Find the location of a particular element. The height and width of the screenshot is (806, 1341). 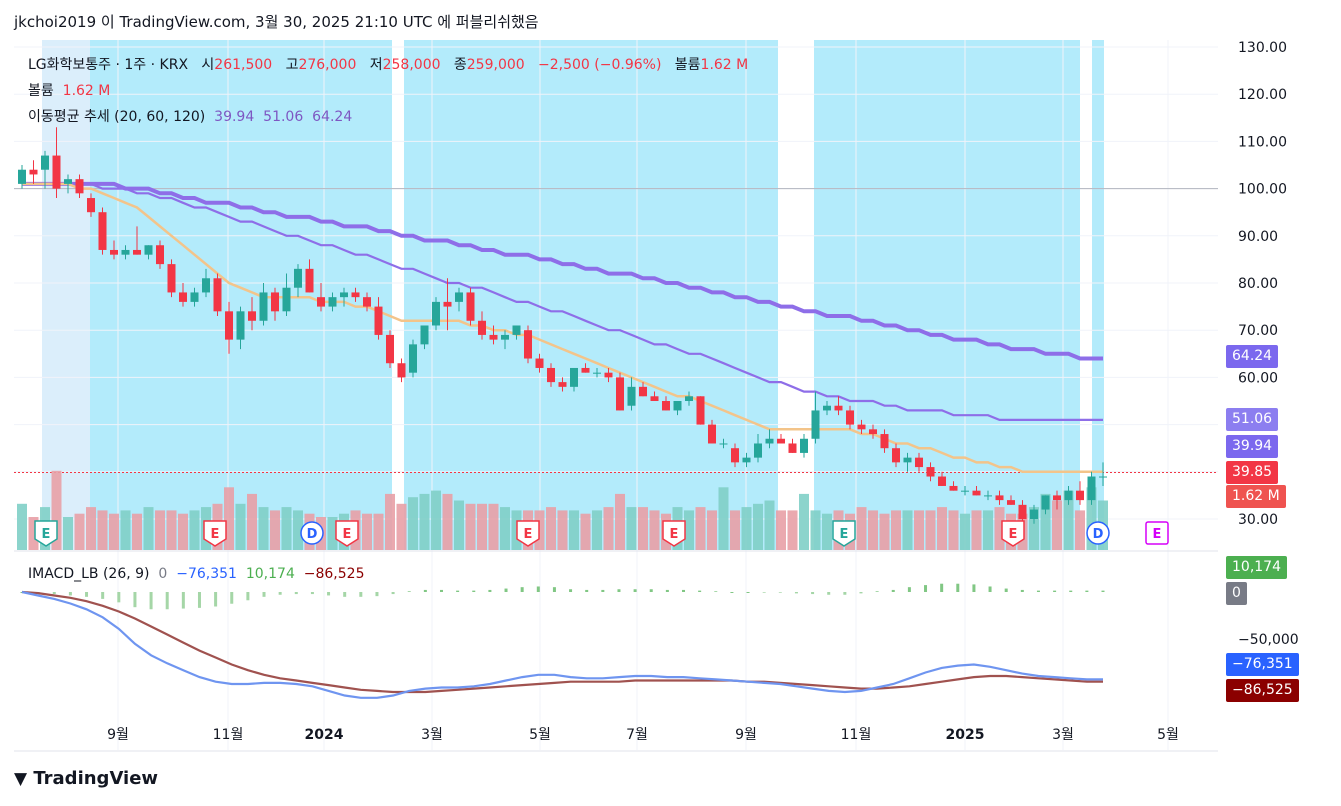

macd-v2: 10,174 is located at coordinates (270, 574).